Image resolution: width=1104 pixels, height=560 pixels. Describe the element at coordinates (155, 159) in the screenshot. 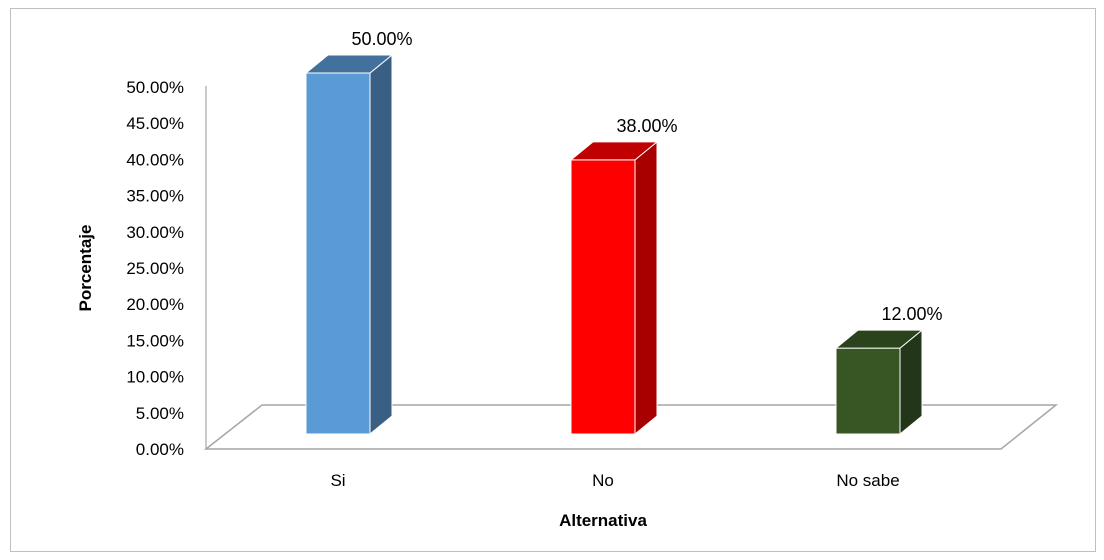

I see `y-tick-label: 40.00%` at that location.